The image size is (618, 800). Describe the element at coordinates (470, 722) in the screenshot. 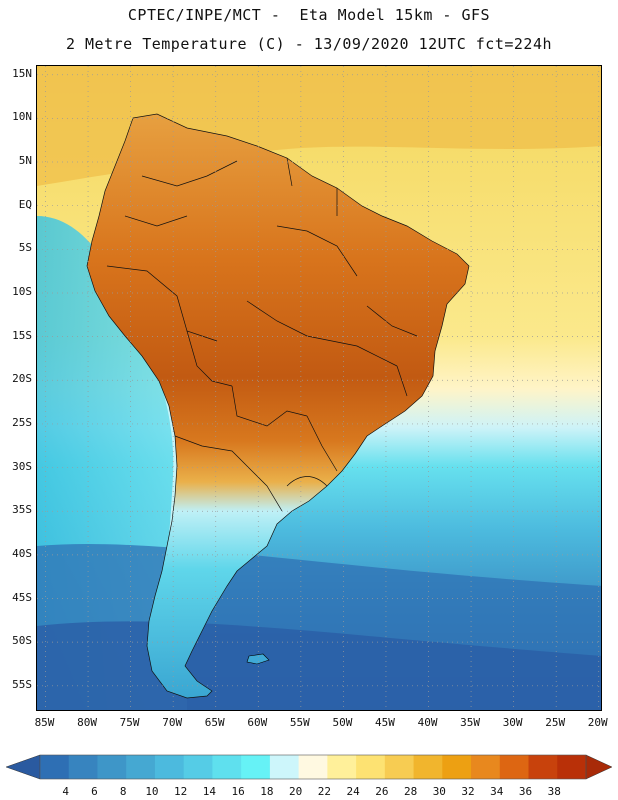

I see `longitude-label: 35W` at that location.